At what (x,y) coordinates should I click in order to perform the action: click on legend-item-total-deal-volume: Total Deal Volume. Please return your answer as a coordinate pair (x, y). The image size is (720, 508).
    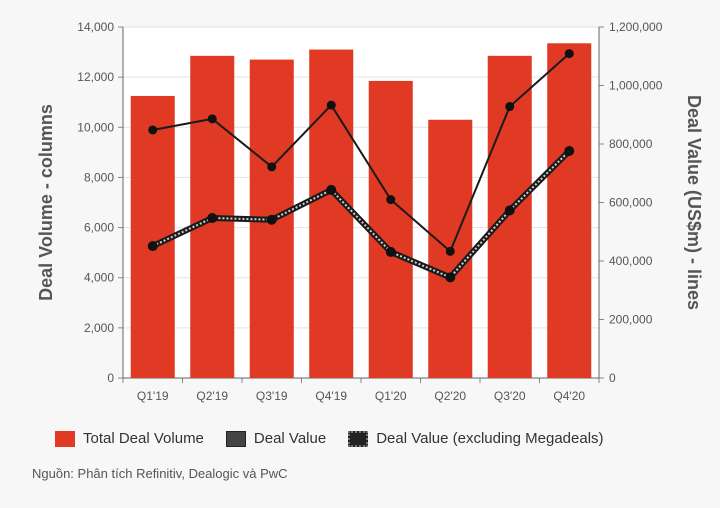
    Looking at the image, I should click on (129, 438).